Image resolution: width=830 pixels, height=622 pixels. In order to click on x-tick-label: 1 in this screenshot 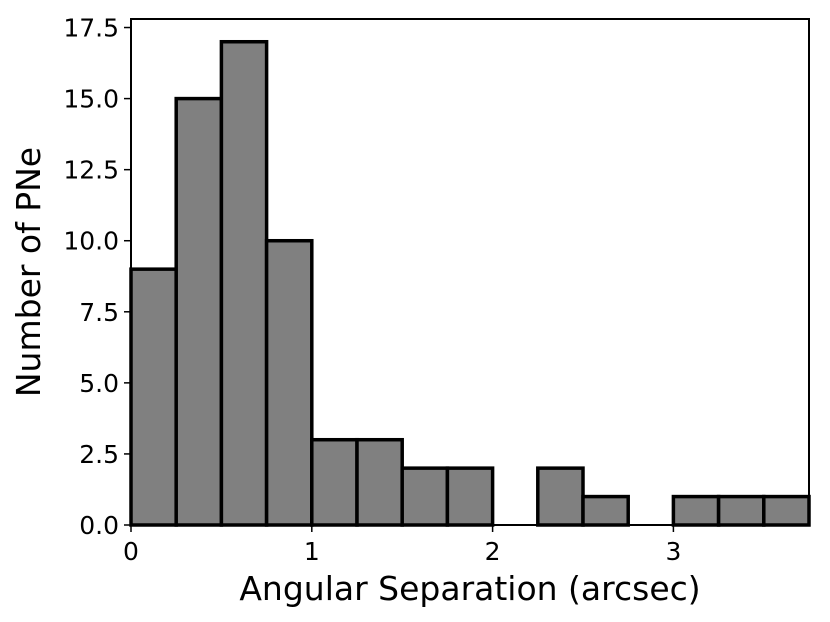, I will do `click(312, 551)`.